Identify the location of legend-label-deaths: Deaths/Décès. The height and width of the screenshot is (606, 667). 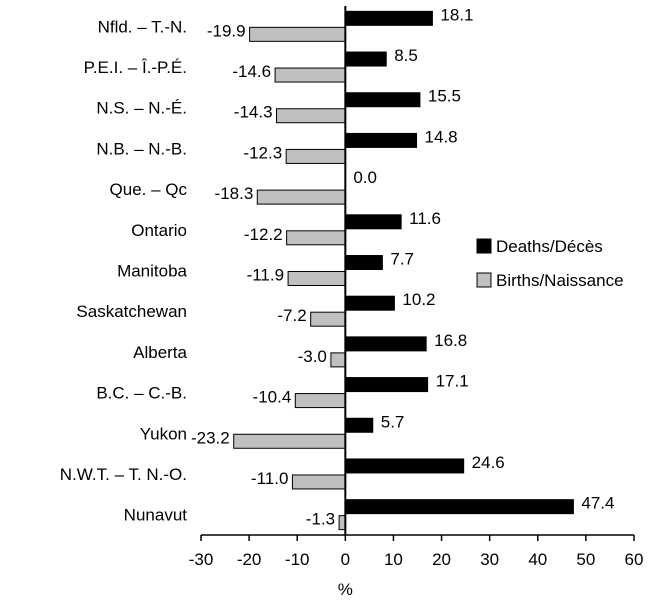
(549, 246).